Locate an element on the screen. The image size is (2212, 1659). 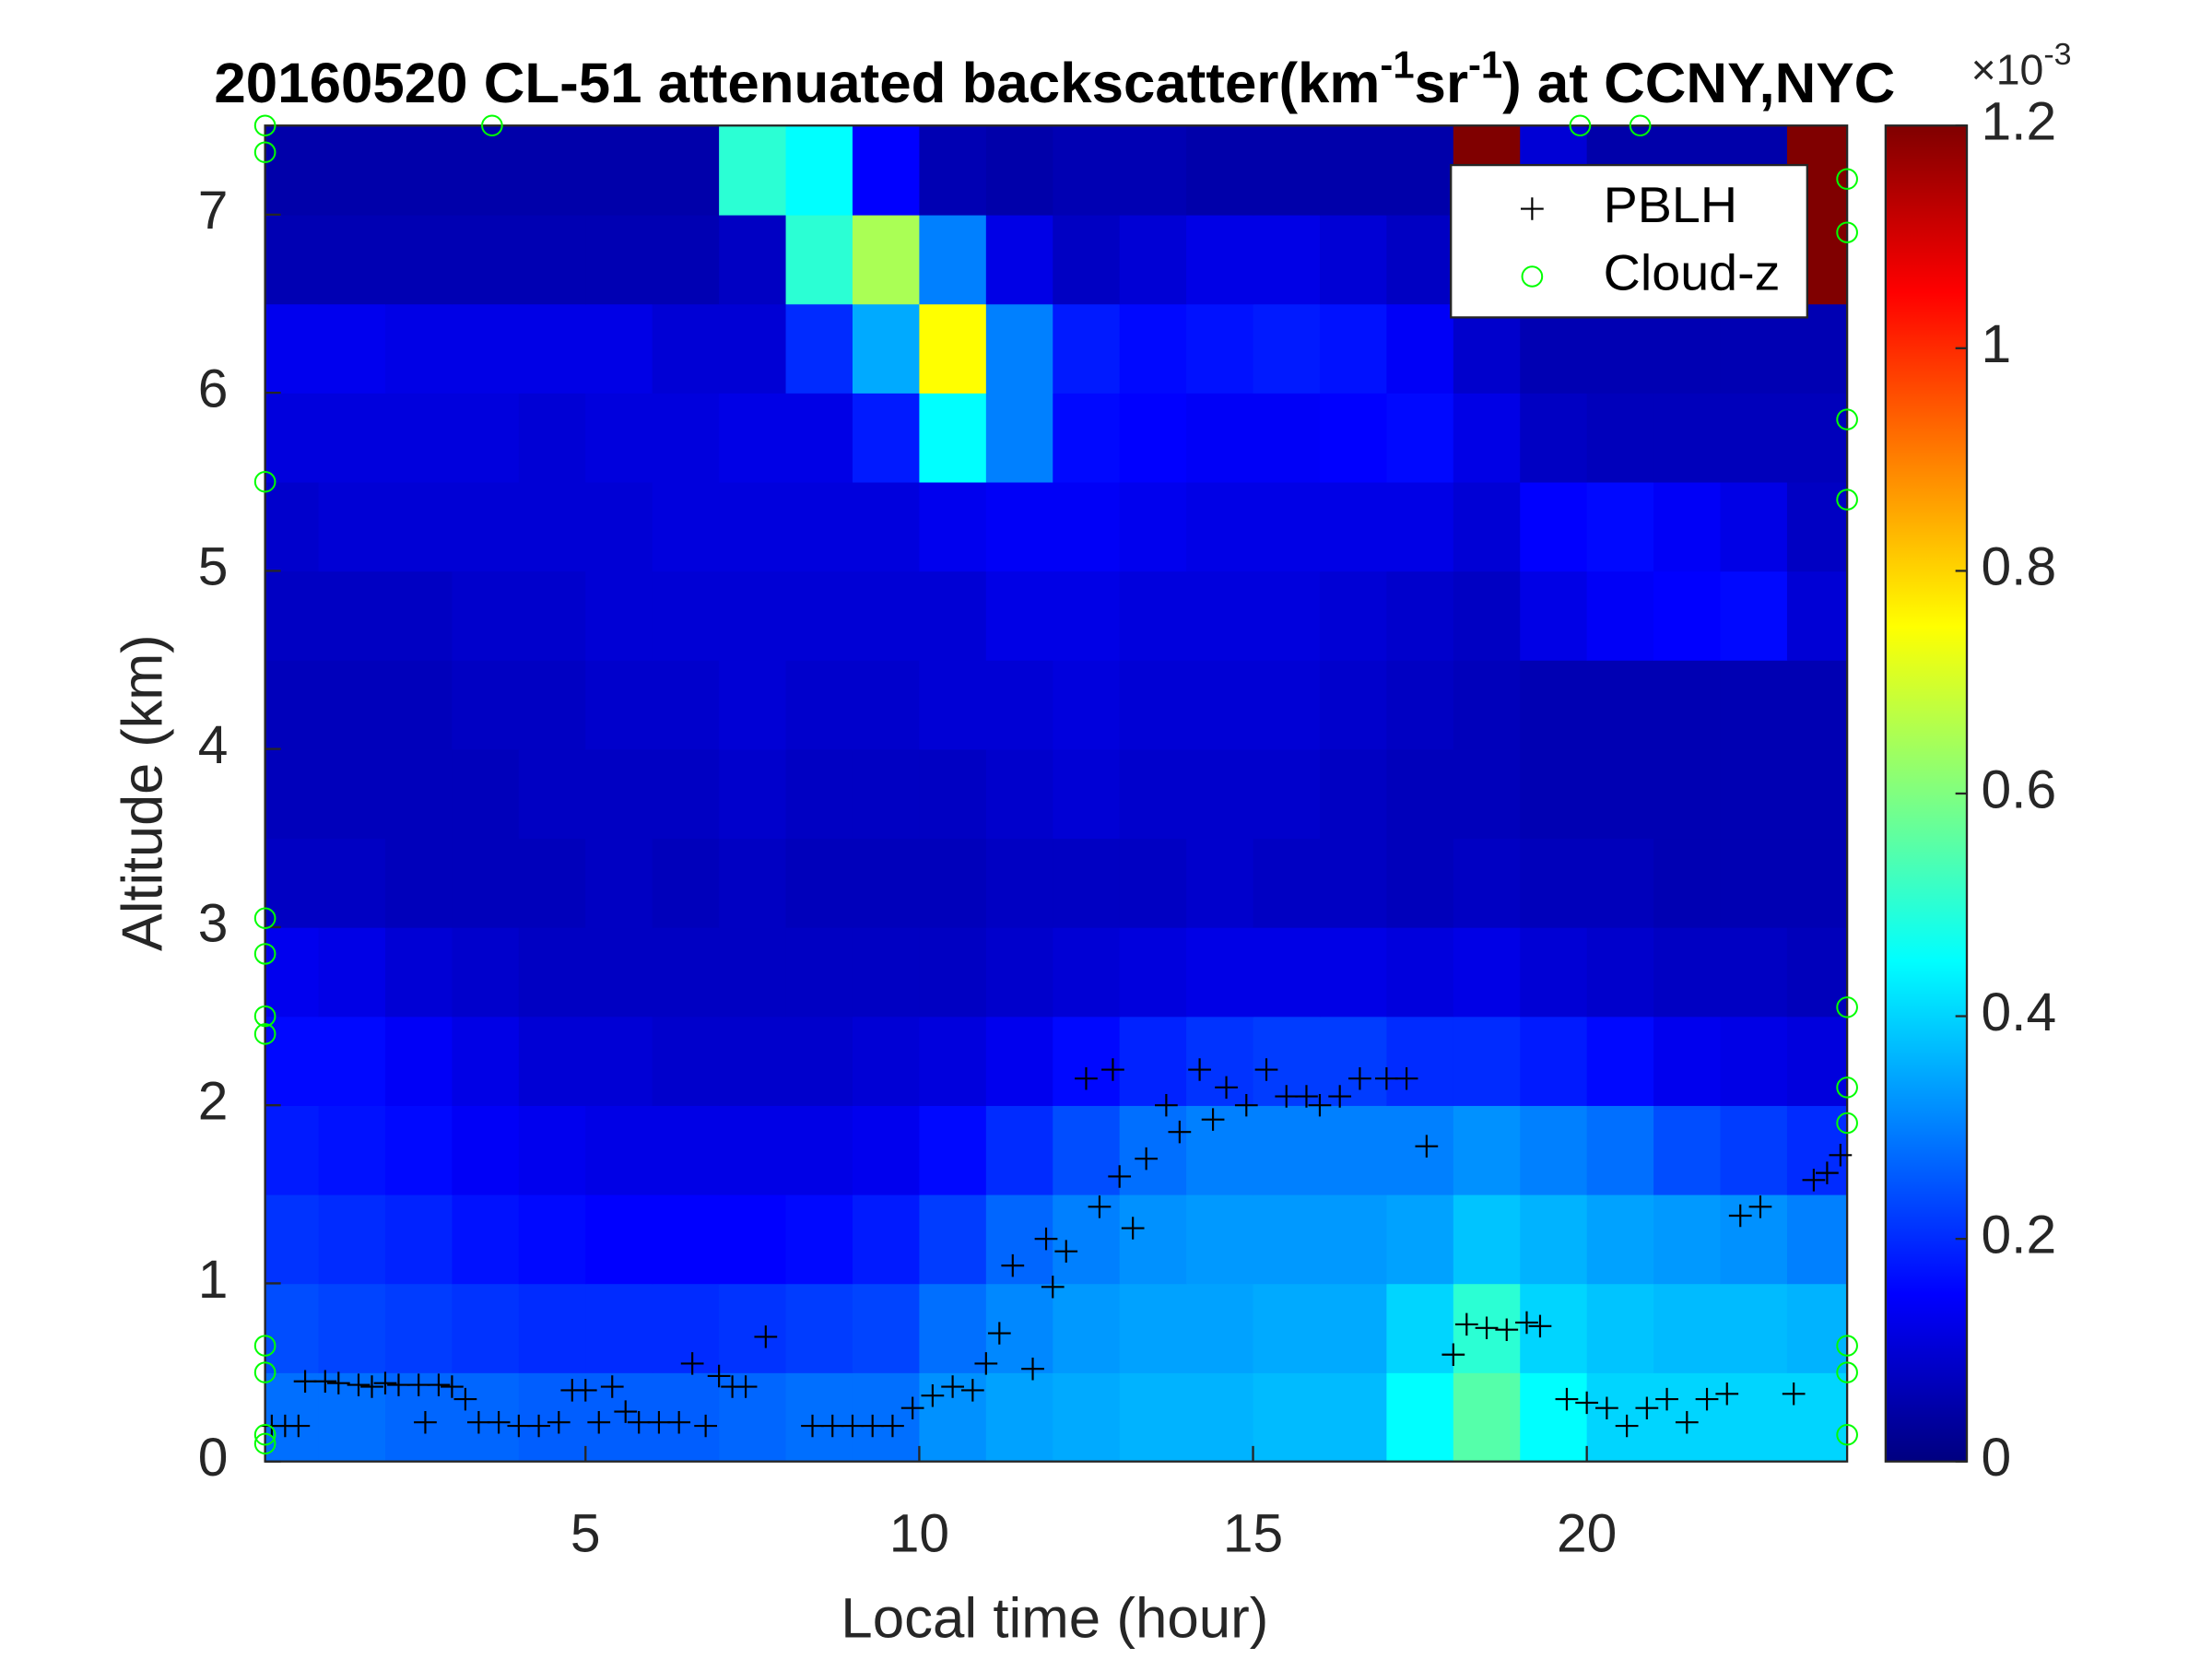
x-tick-label: 15 is located at coordinates (1253, 1534).